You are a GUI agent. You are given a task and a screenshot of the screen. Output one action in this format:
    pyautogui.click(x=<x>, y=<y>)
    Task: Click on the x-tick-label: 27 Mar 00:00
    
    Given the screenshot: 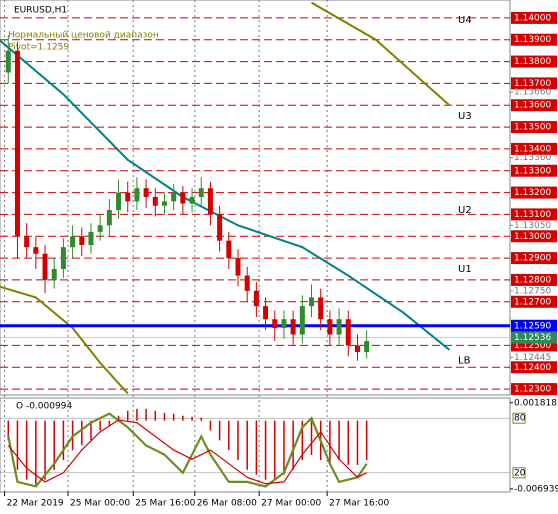 What is the action you would take?
    pyautogui.click(x=291, y=504)
    